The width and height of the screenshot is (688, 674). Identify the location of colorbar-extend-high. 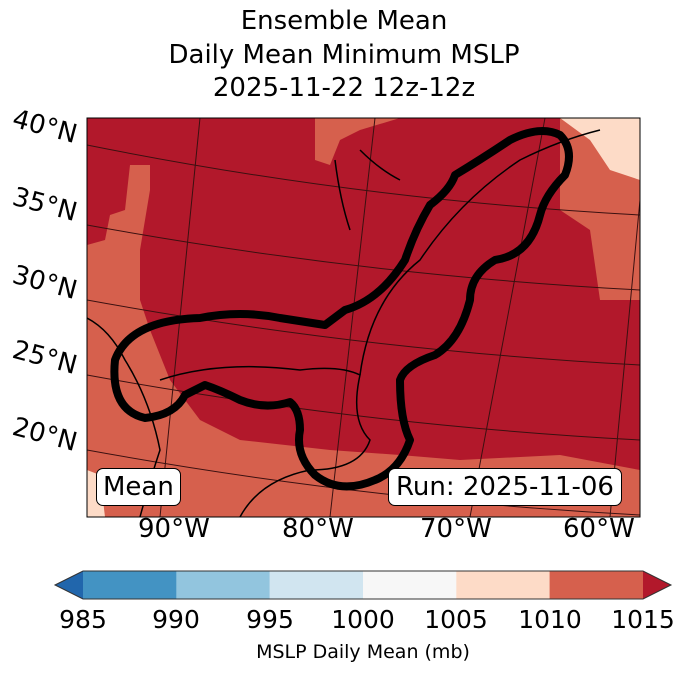
(657, 585).